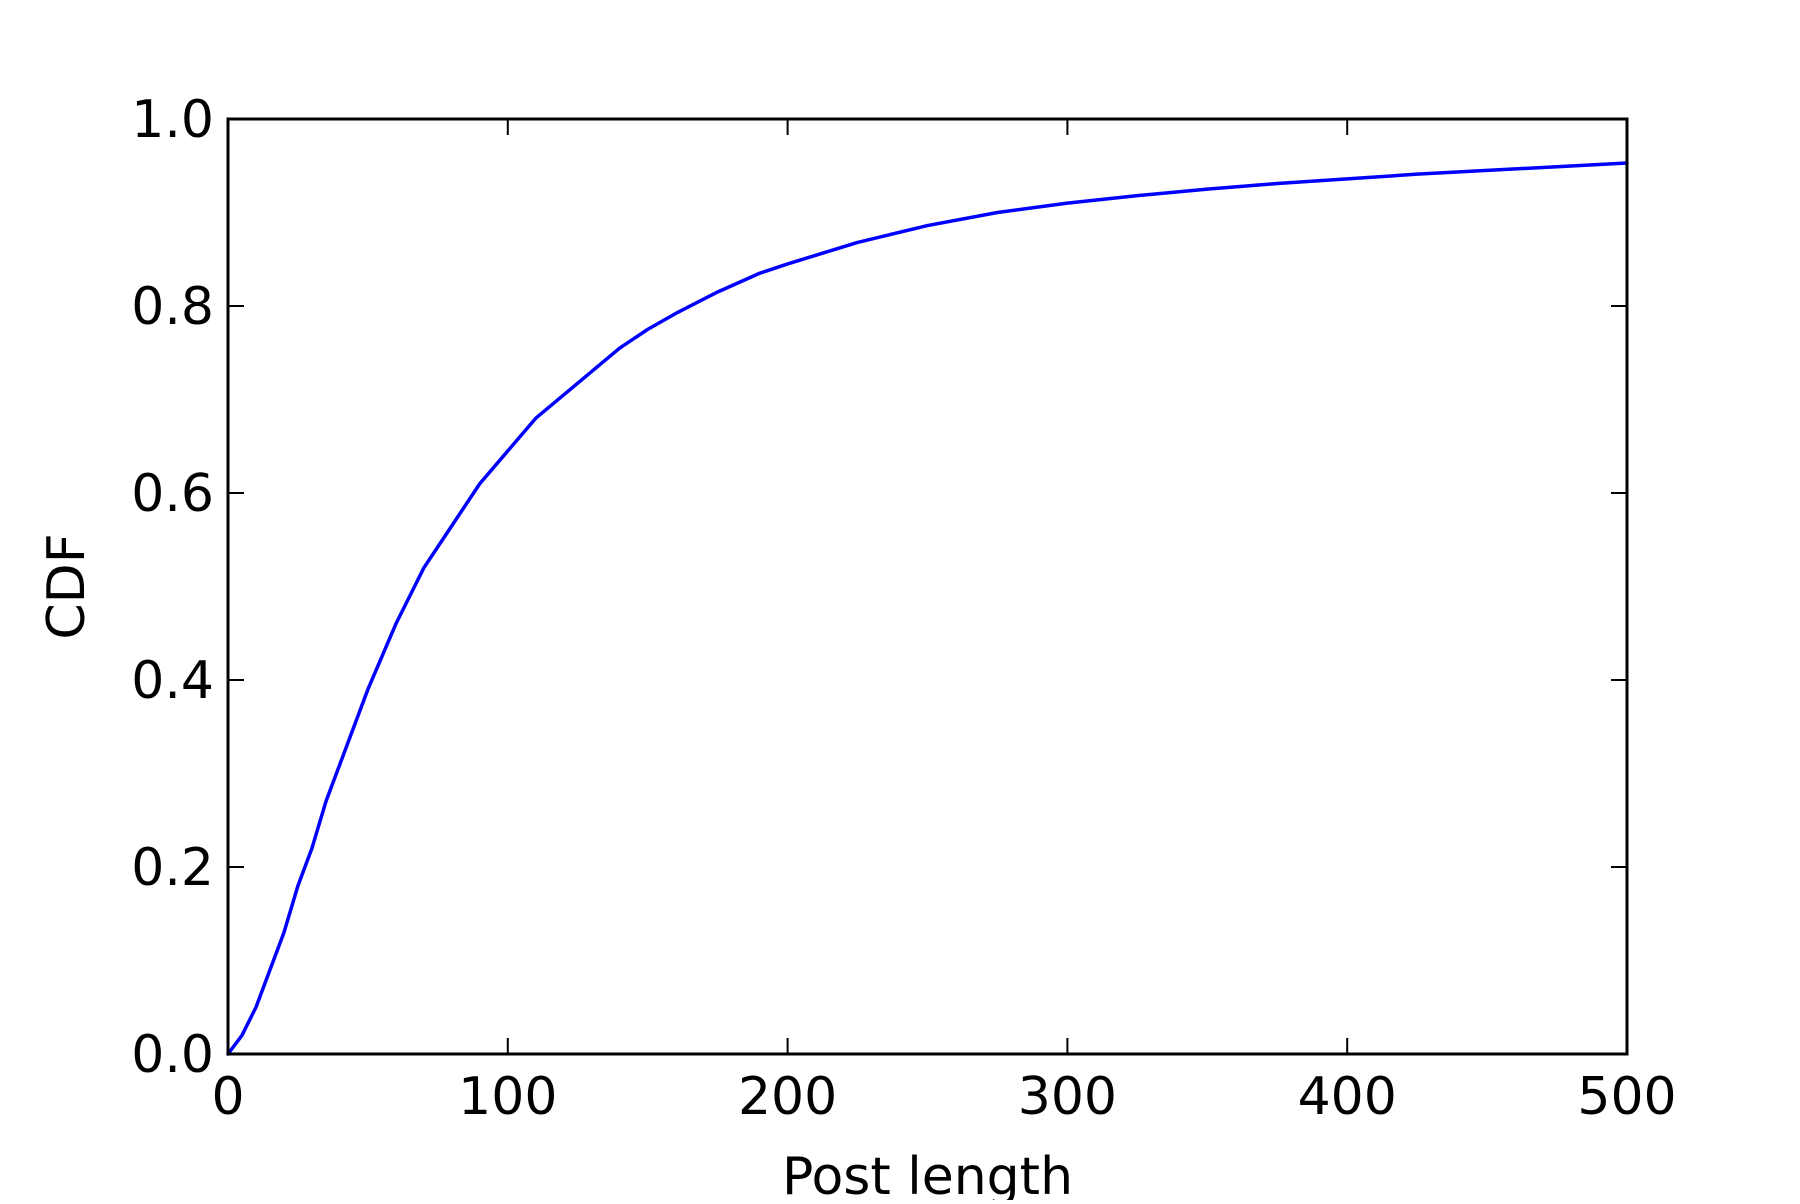 The image size is (1800, 1204). Describe the element at coordinates (172, 868) in the screenshot. I see `y-tick-label: 0.2` at that location.